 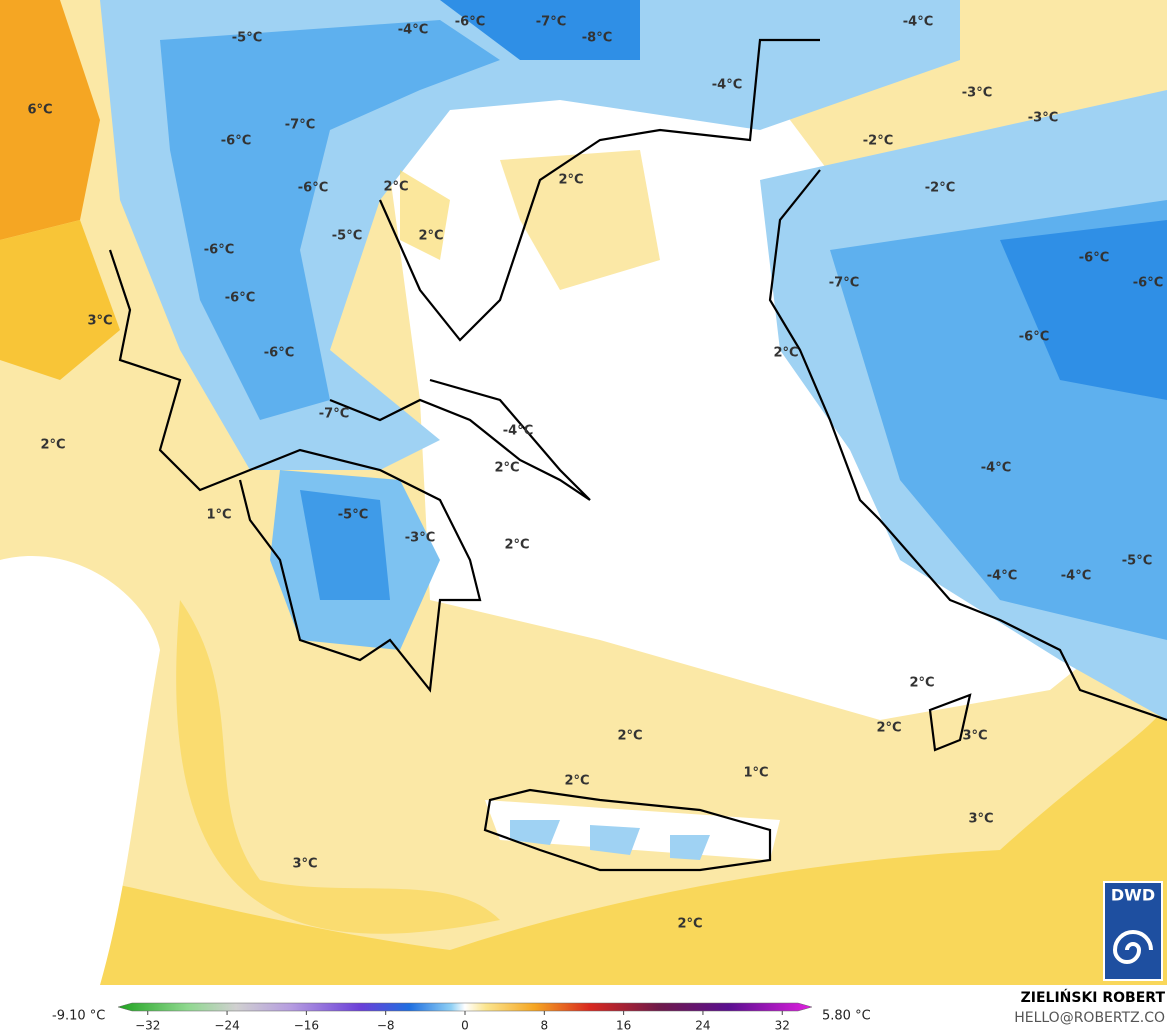 I want to click on colorbar-tick-label: −16, so click(x=306, y=1026).